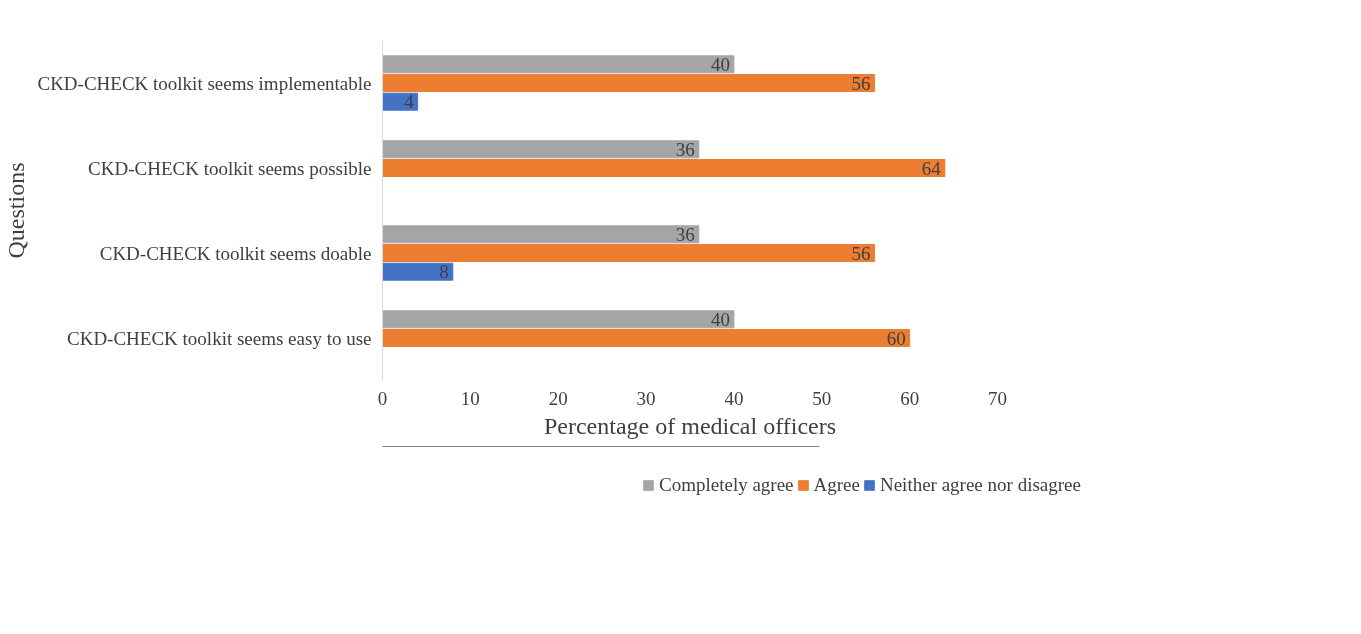 The height and width of the screenshot is (634, 1361). Describe the element at coordinates (230, 168) in the screenshot. I see `y-tick-label: CKD-CHECK toolkit seems possible` at that location.